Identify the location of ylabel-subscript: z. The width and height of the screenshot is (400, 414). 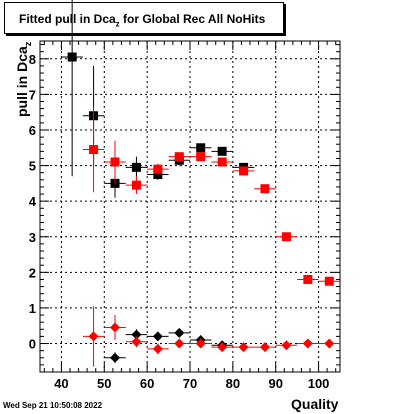
(27, 44).